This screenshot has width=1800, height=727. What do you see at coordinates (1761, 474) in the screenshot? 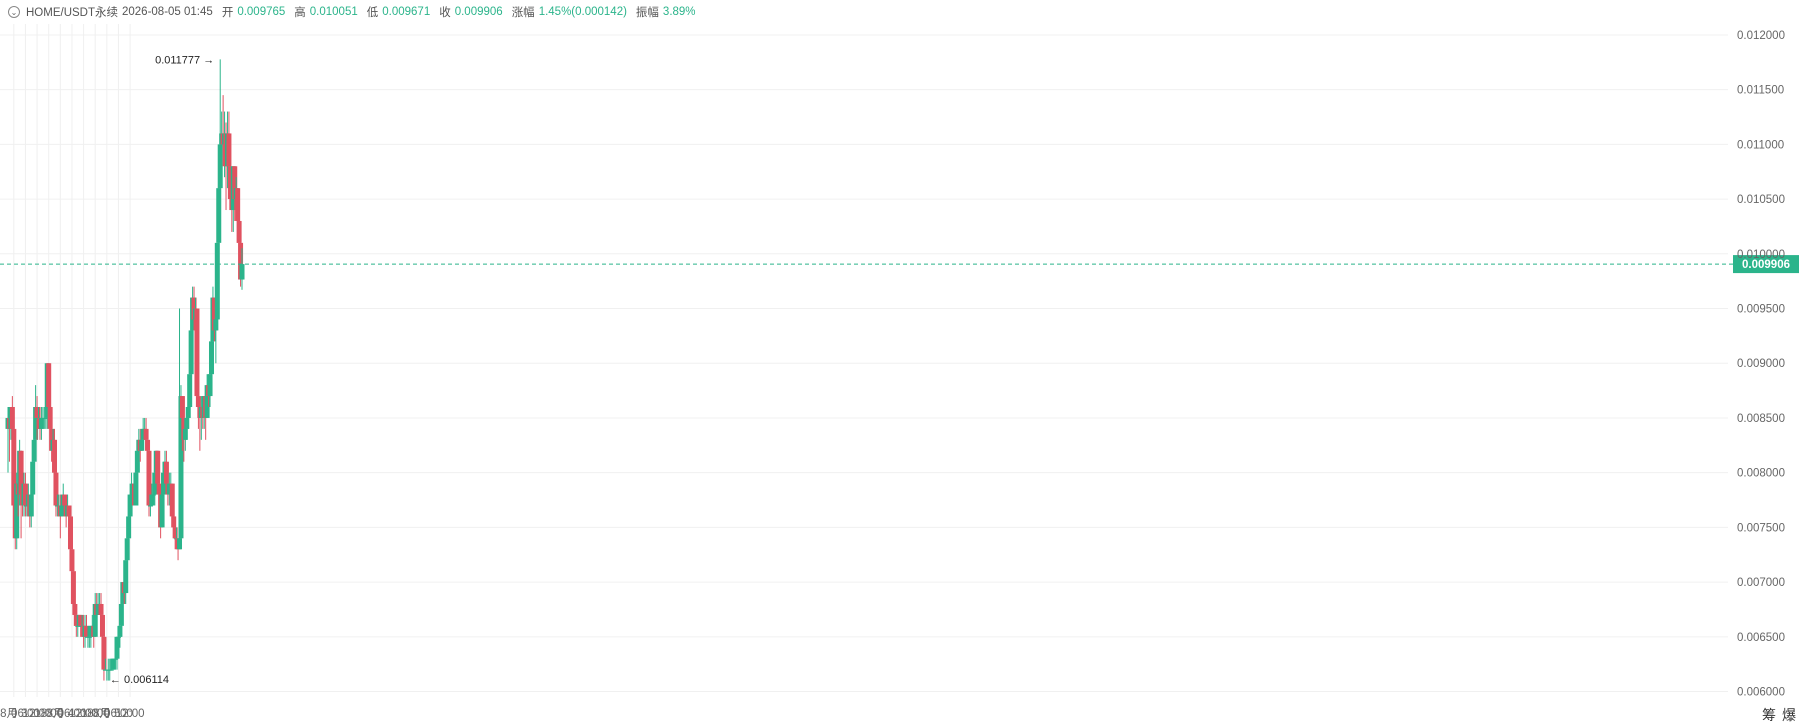
I see `y-tick-label: 0.008000` at bounding box center [1761, 474].